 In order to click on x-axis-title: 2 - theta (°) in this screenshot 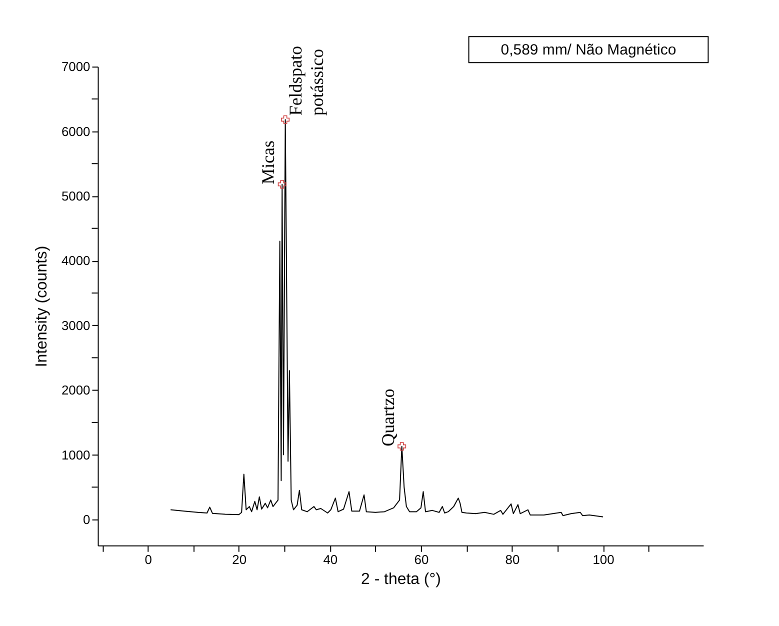, I will do `click(401, 579)`.